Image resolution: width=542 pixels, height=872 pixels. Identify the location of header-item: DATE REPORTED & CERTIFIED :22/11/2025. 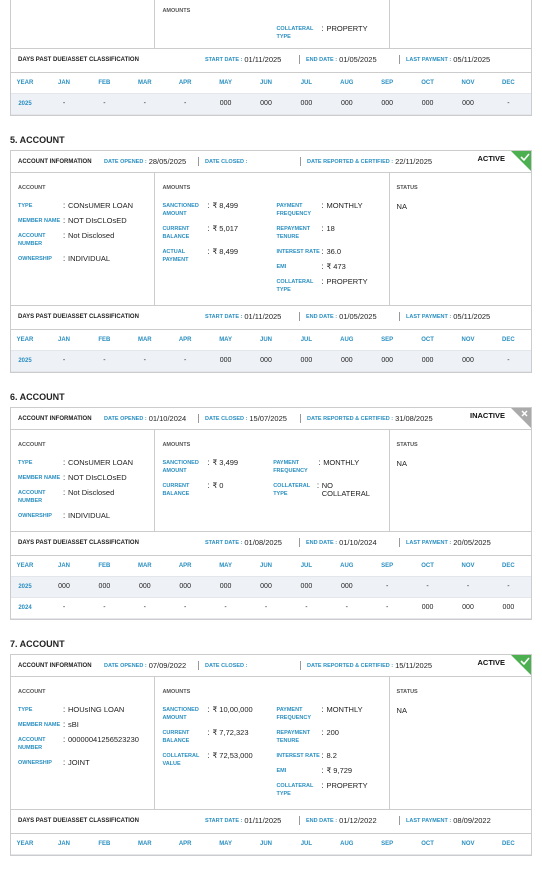
(366, 161).